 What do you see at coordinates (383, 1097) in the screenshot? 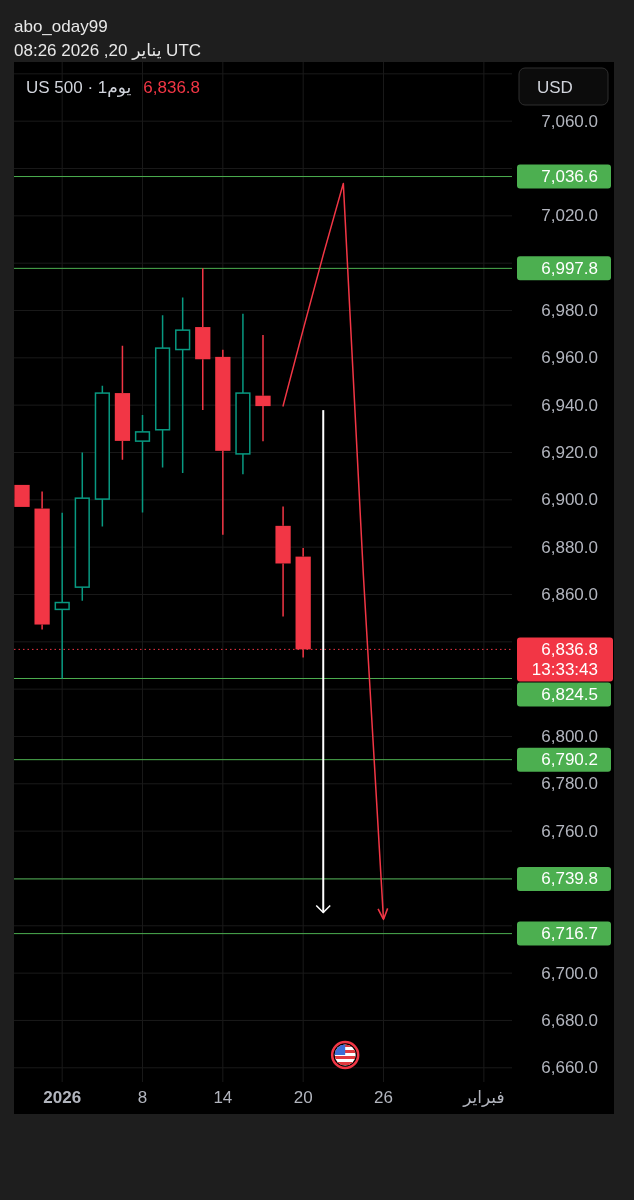
I see `x-tick-label: 26` at bounding box center [383, 1097].